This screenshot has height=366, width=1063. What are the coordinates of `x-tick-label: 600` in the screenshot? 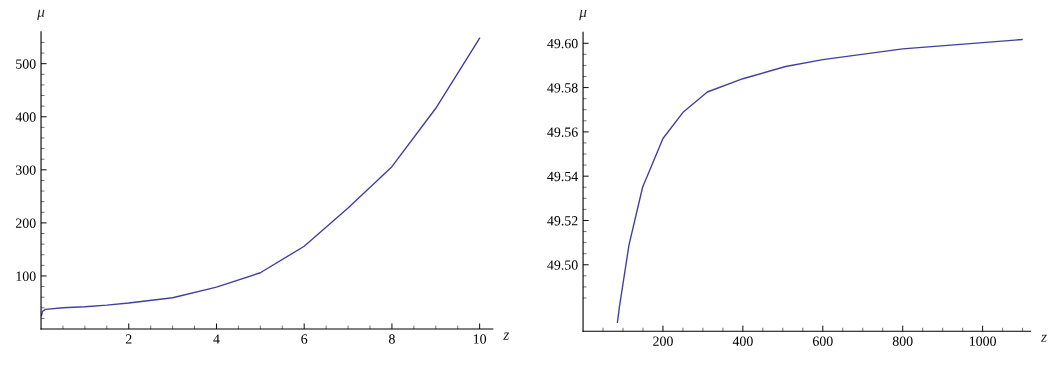 It's located at (822, 341).